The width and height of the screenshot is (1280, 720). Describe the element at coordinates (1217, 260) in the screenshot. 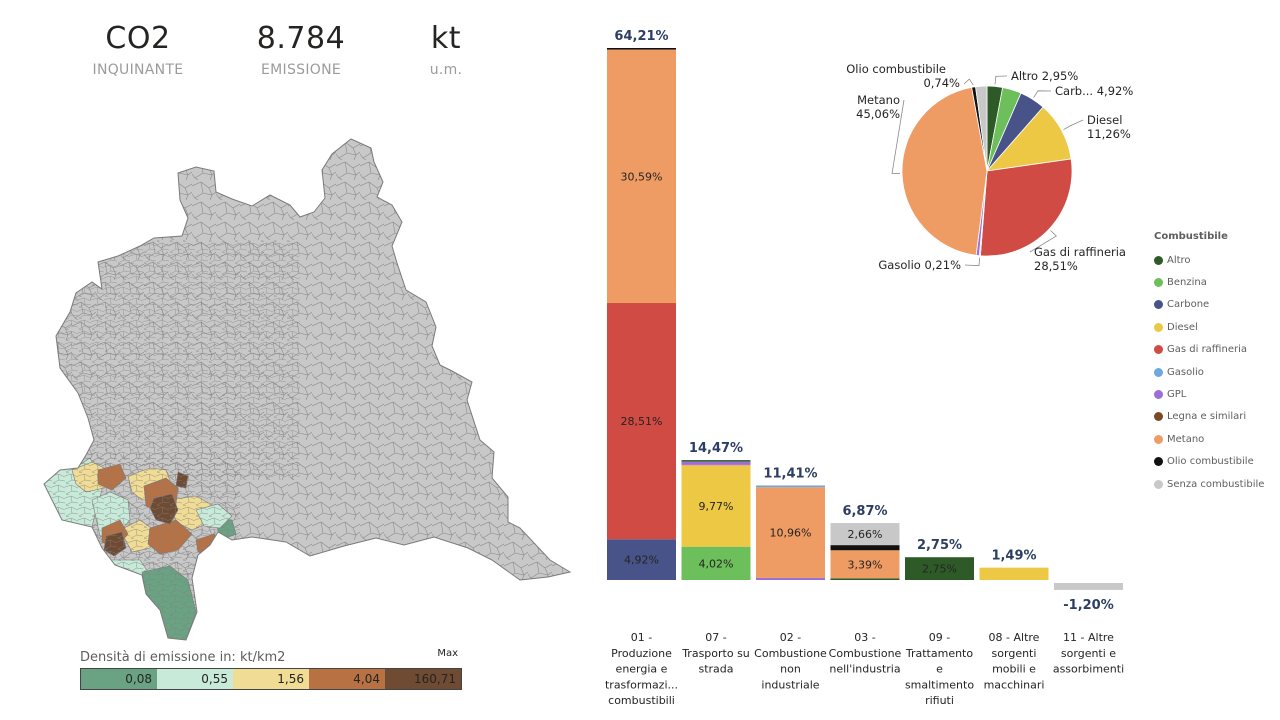

I see `fuel-legend-item: Altro` at that location.